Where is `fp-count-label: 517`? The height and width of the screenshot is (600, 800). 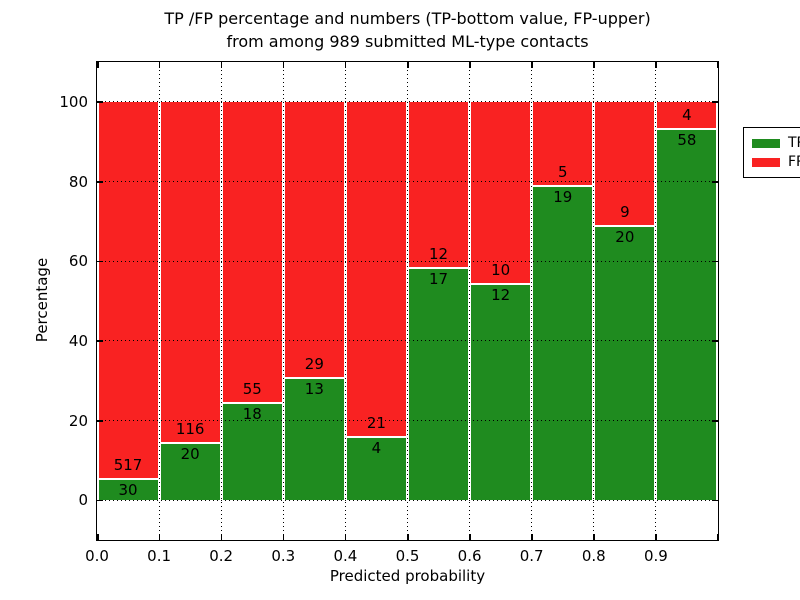
fp-count-label: 517 is located at coordinates (128, 465).